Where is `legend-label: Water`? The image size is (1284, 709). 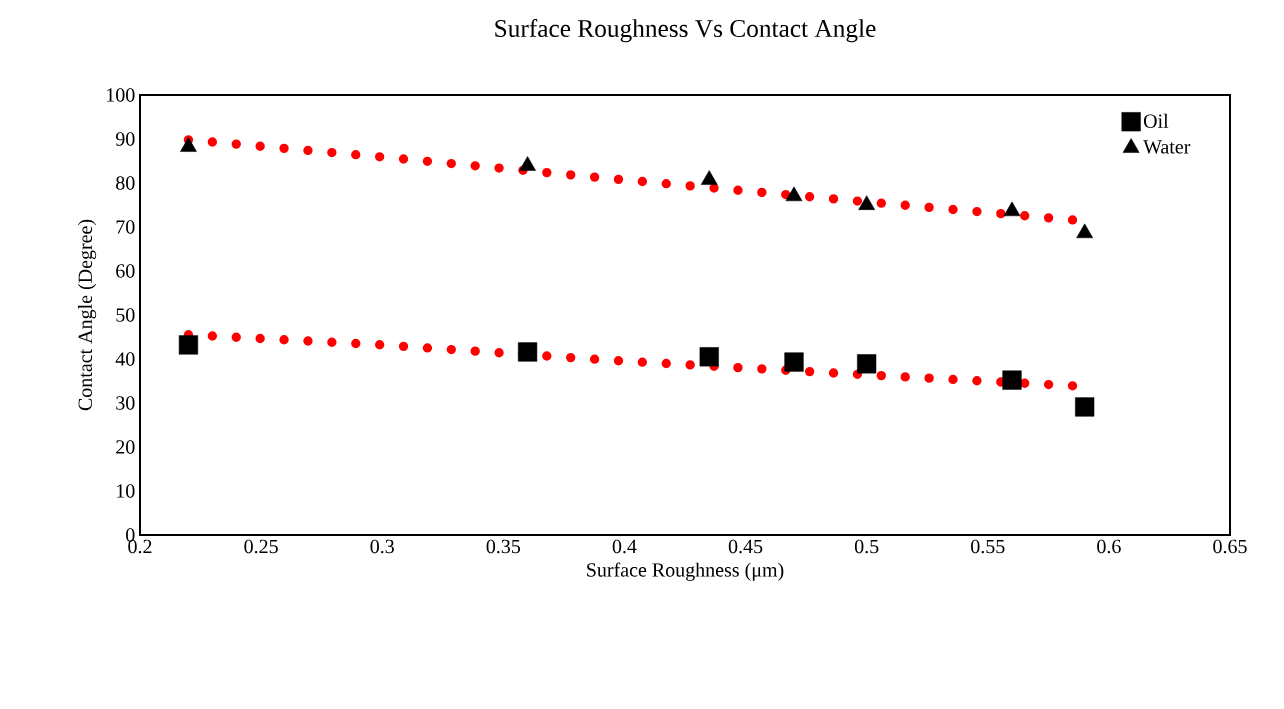
legend-label: Water is located at coordinates (1167, 147).